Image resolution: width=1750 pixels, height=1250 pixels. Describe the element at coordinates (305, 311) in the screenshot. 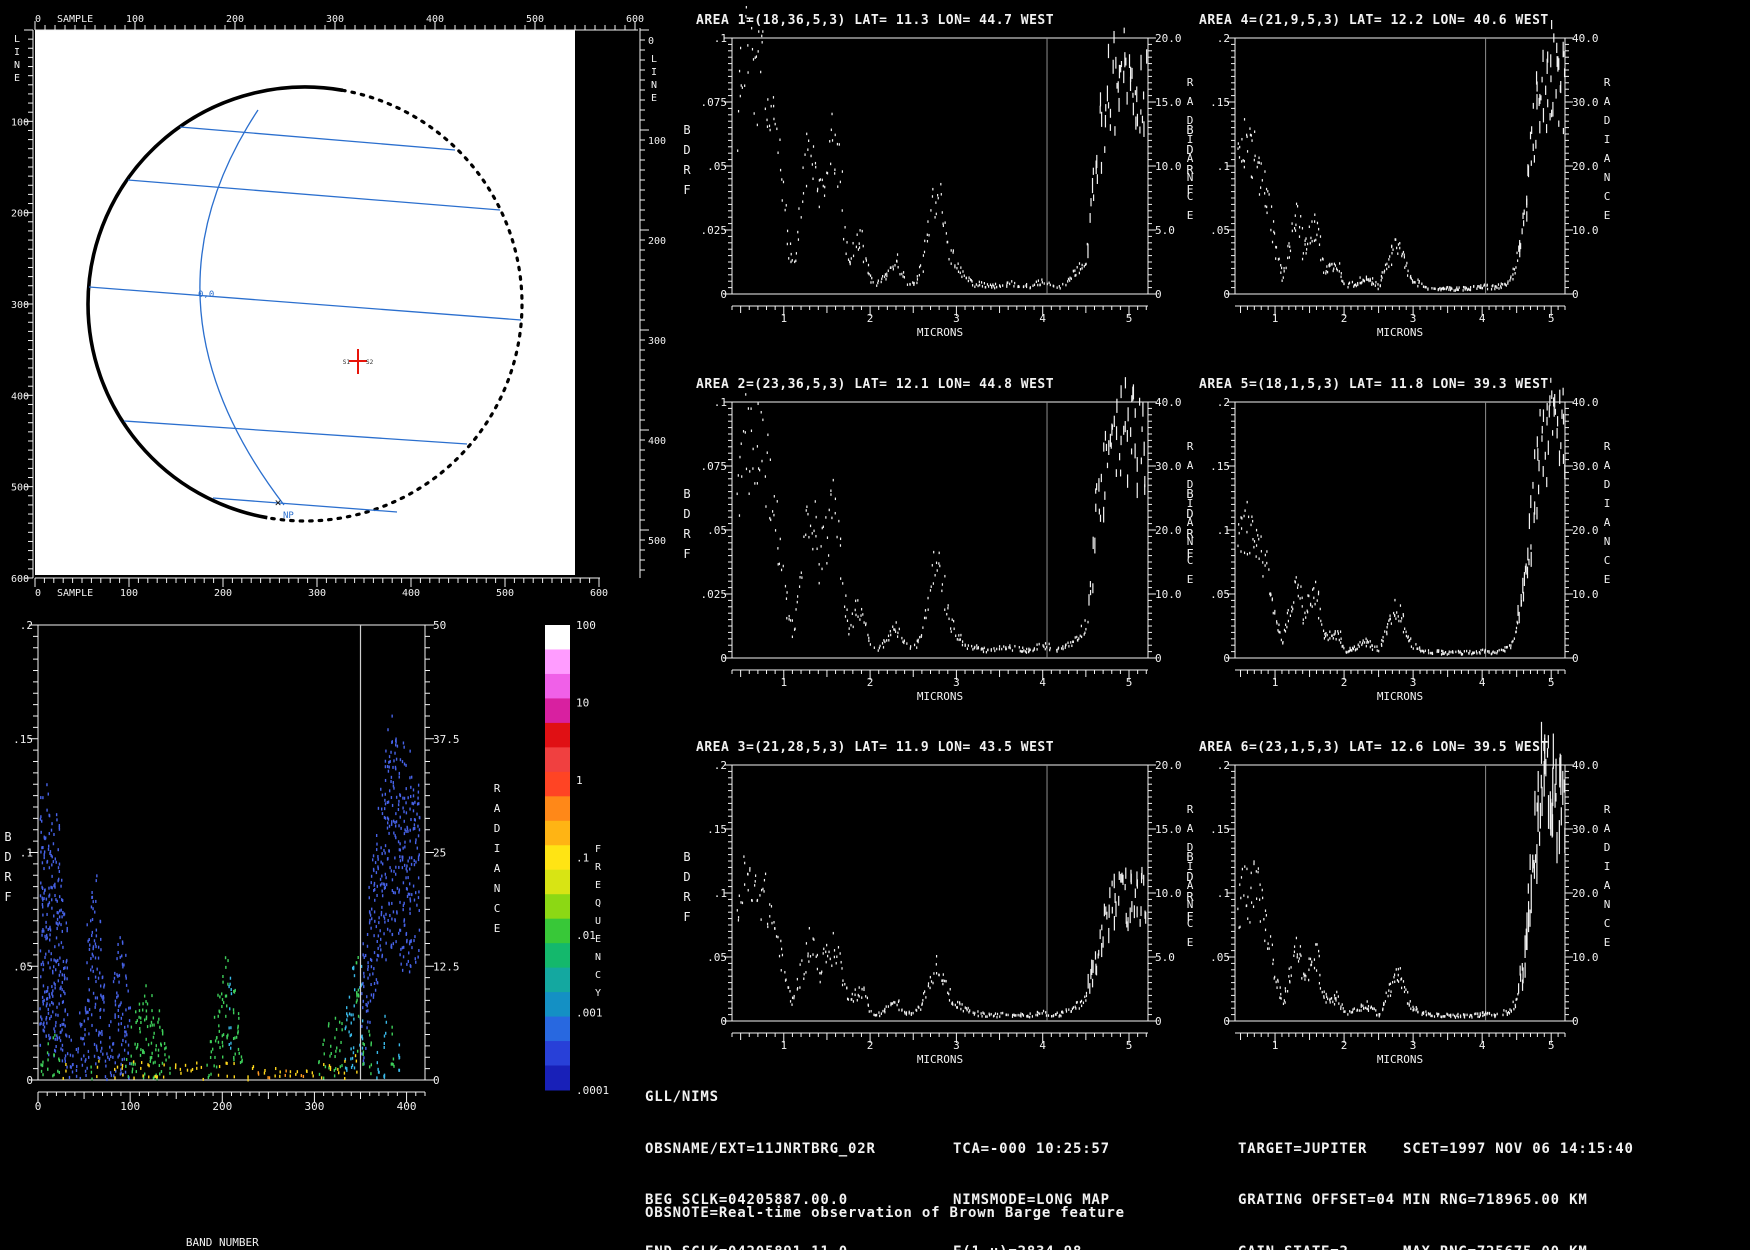

I see `lat-lon-graticule: 0,0` at that location.